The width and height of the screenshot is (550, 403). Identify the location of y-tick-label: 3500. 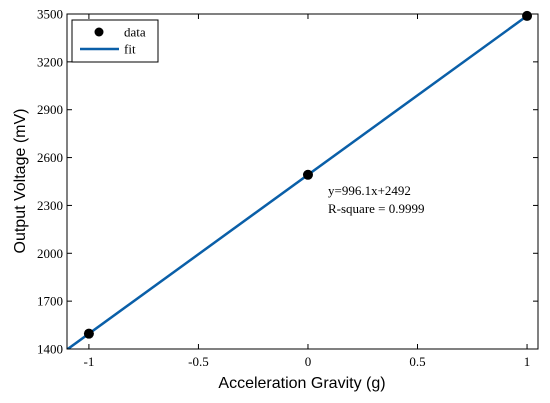
(50, 14).